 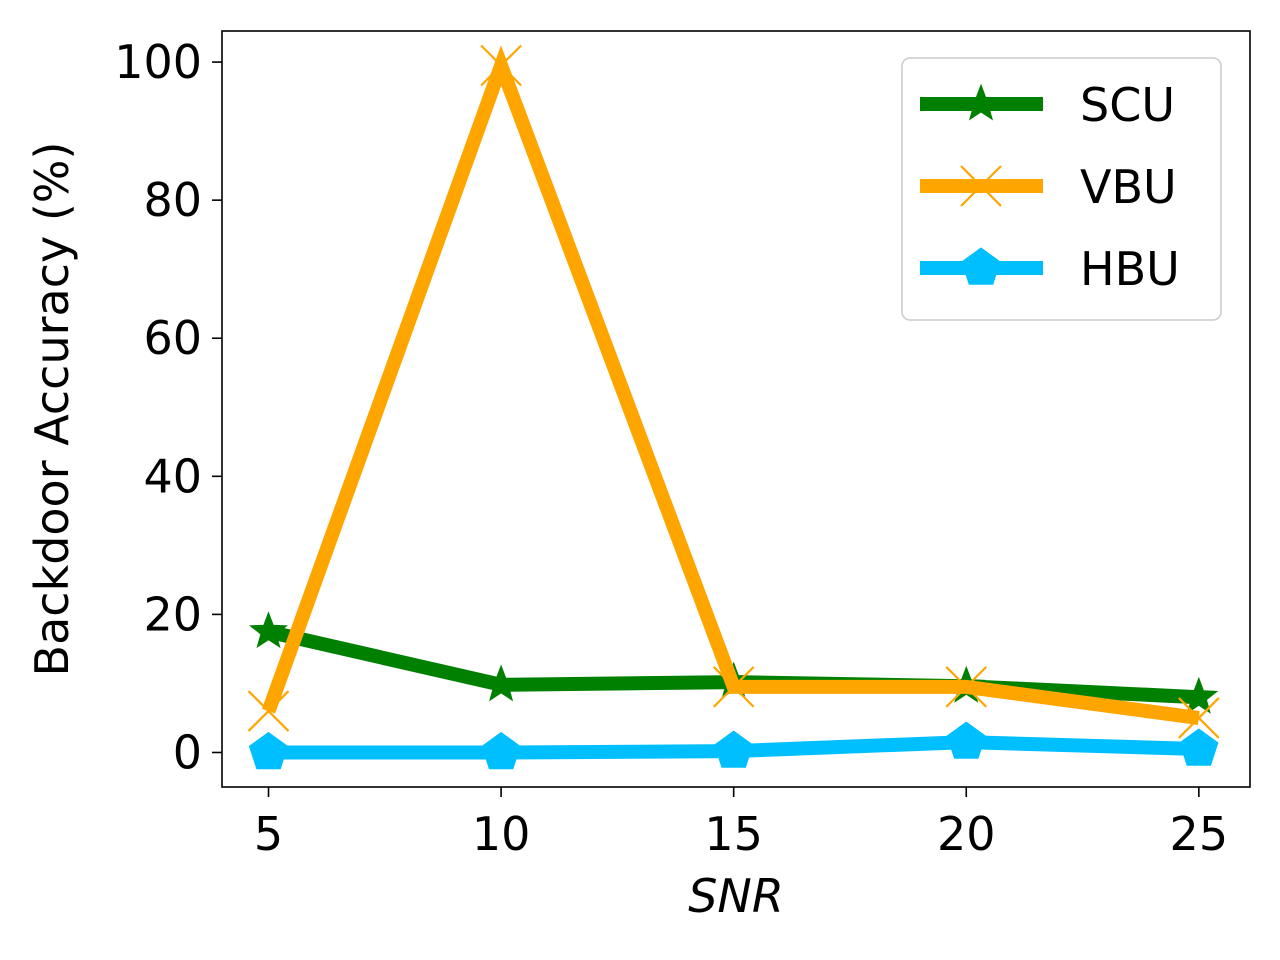 What do you see at coordinates (172, 200) in the screenshot?
I see `y-tick-label: 80` at bounding box center [172, 200].